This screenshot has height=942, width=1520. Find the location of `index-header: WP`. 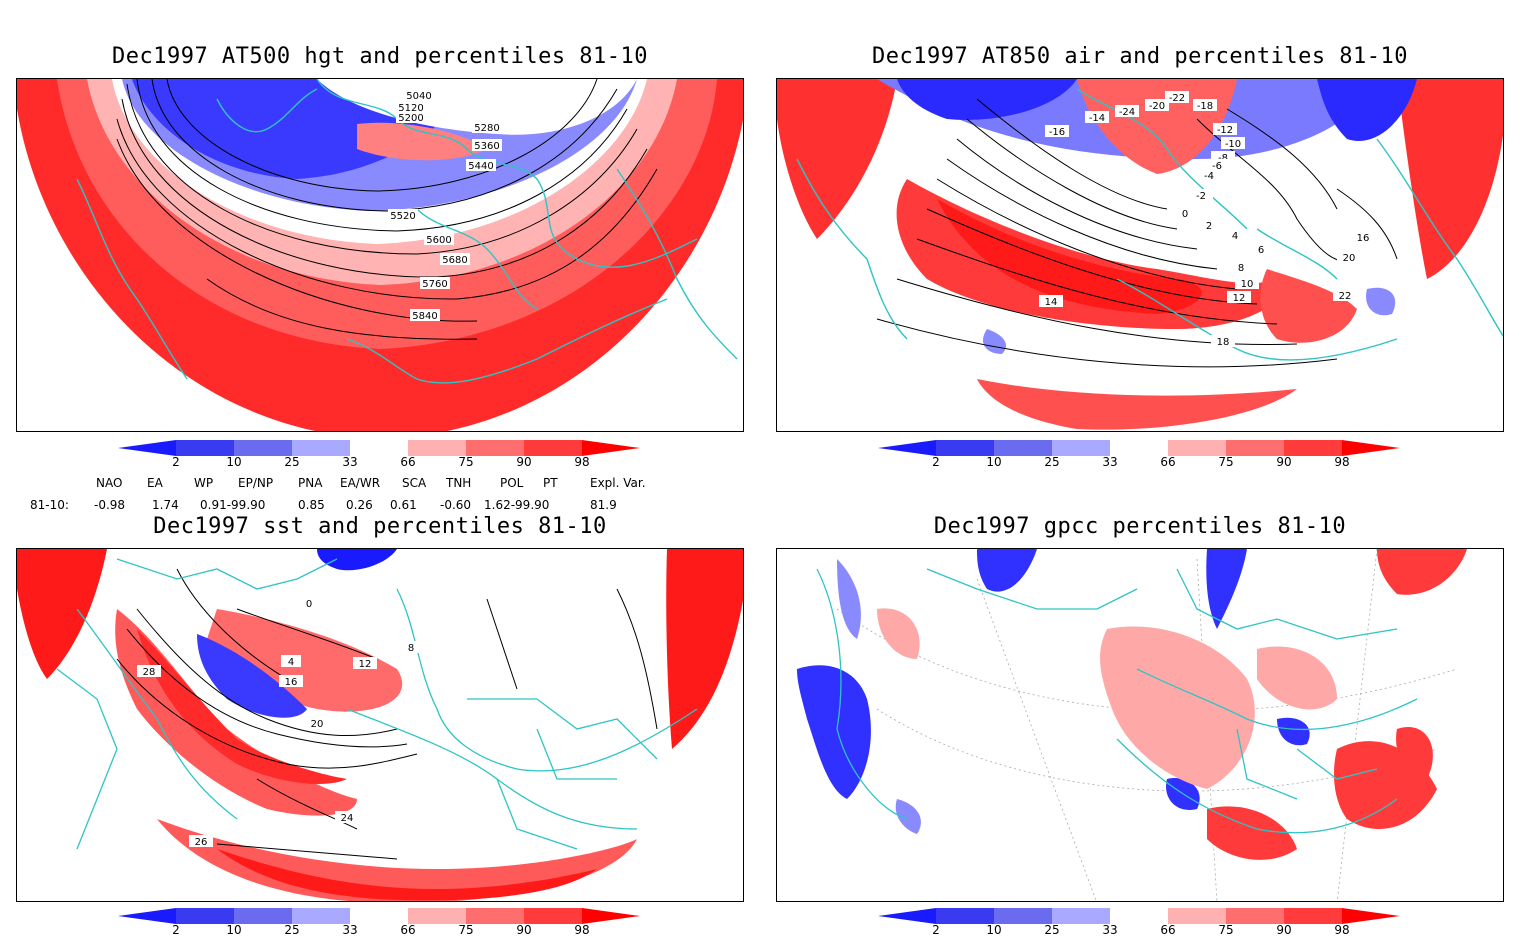

index-header: WP is located at coordinates (204, 483).